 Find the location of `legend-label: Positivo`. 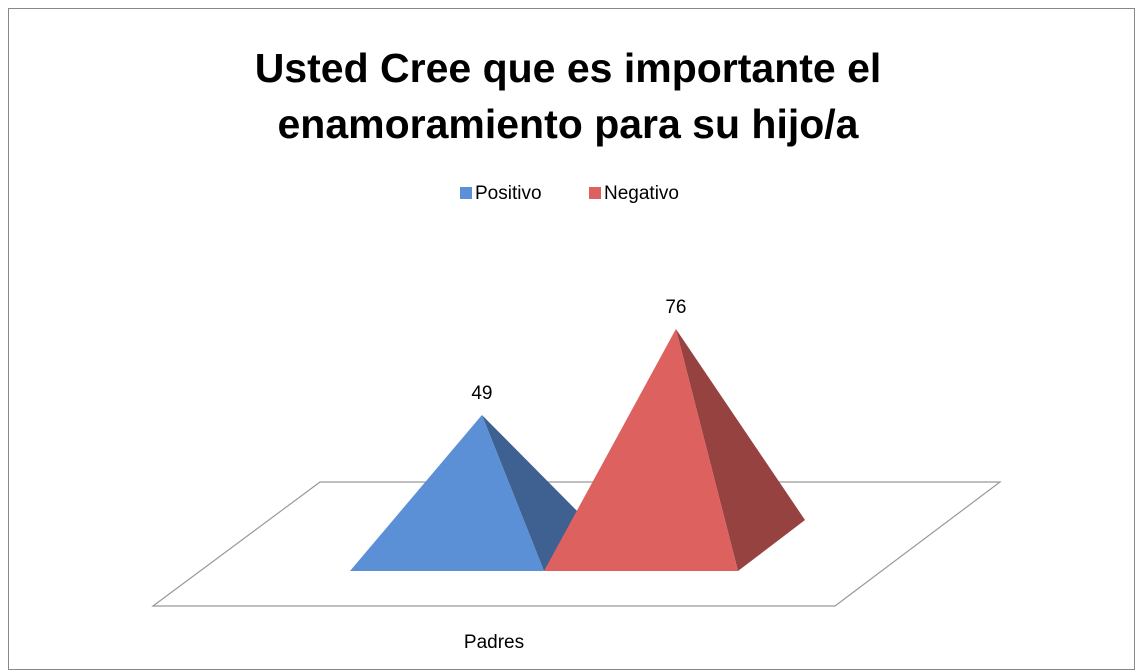

legend-label: Positivo is located at coordinates (508, 193).